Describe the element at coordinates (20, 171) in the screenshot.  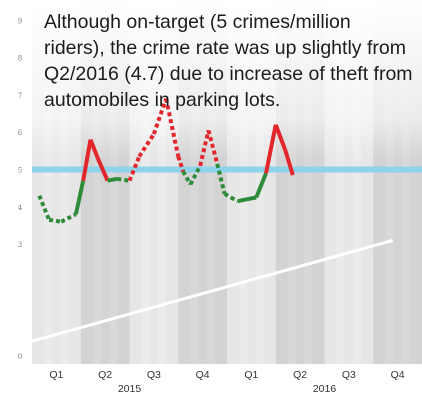
I see `y-tick-label: 5` at that location.